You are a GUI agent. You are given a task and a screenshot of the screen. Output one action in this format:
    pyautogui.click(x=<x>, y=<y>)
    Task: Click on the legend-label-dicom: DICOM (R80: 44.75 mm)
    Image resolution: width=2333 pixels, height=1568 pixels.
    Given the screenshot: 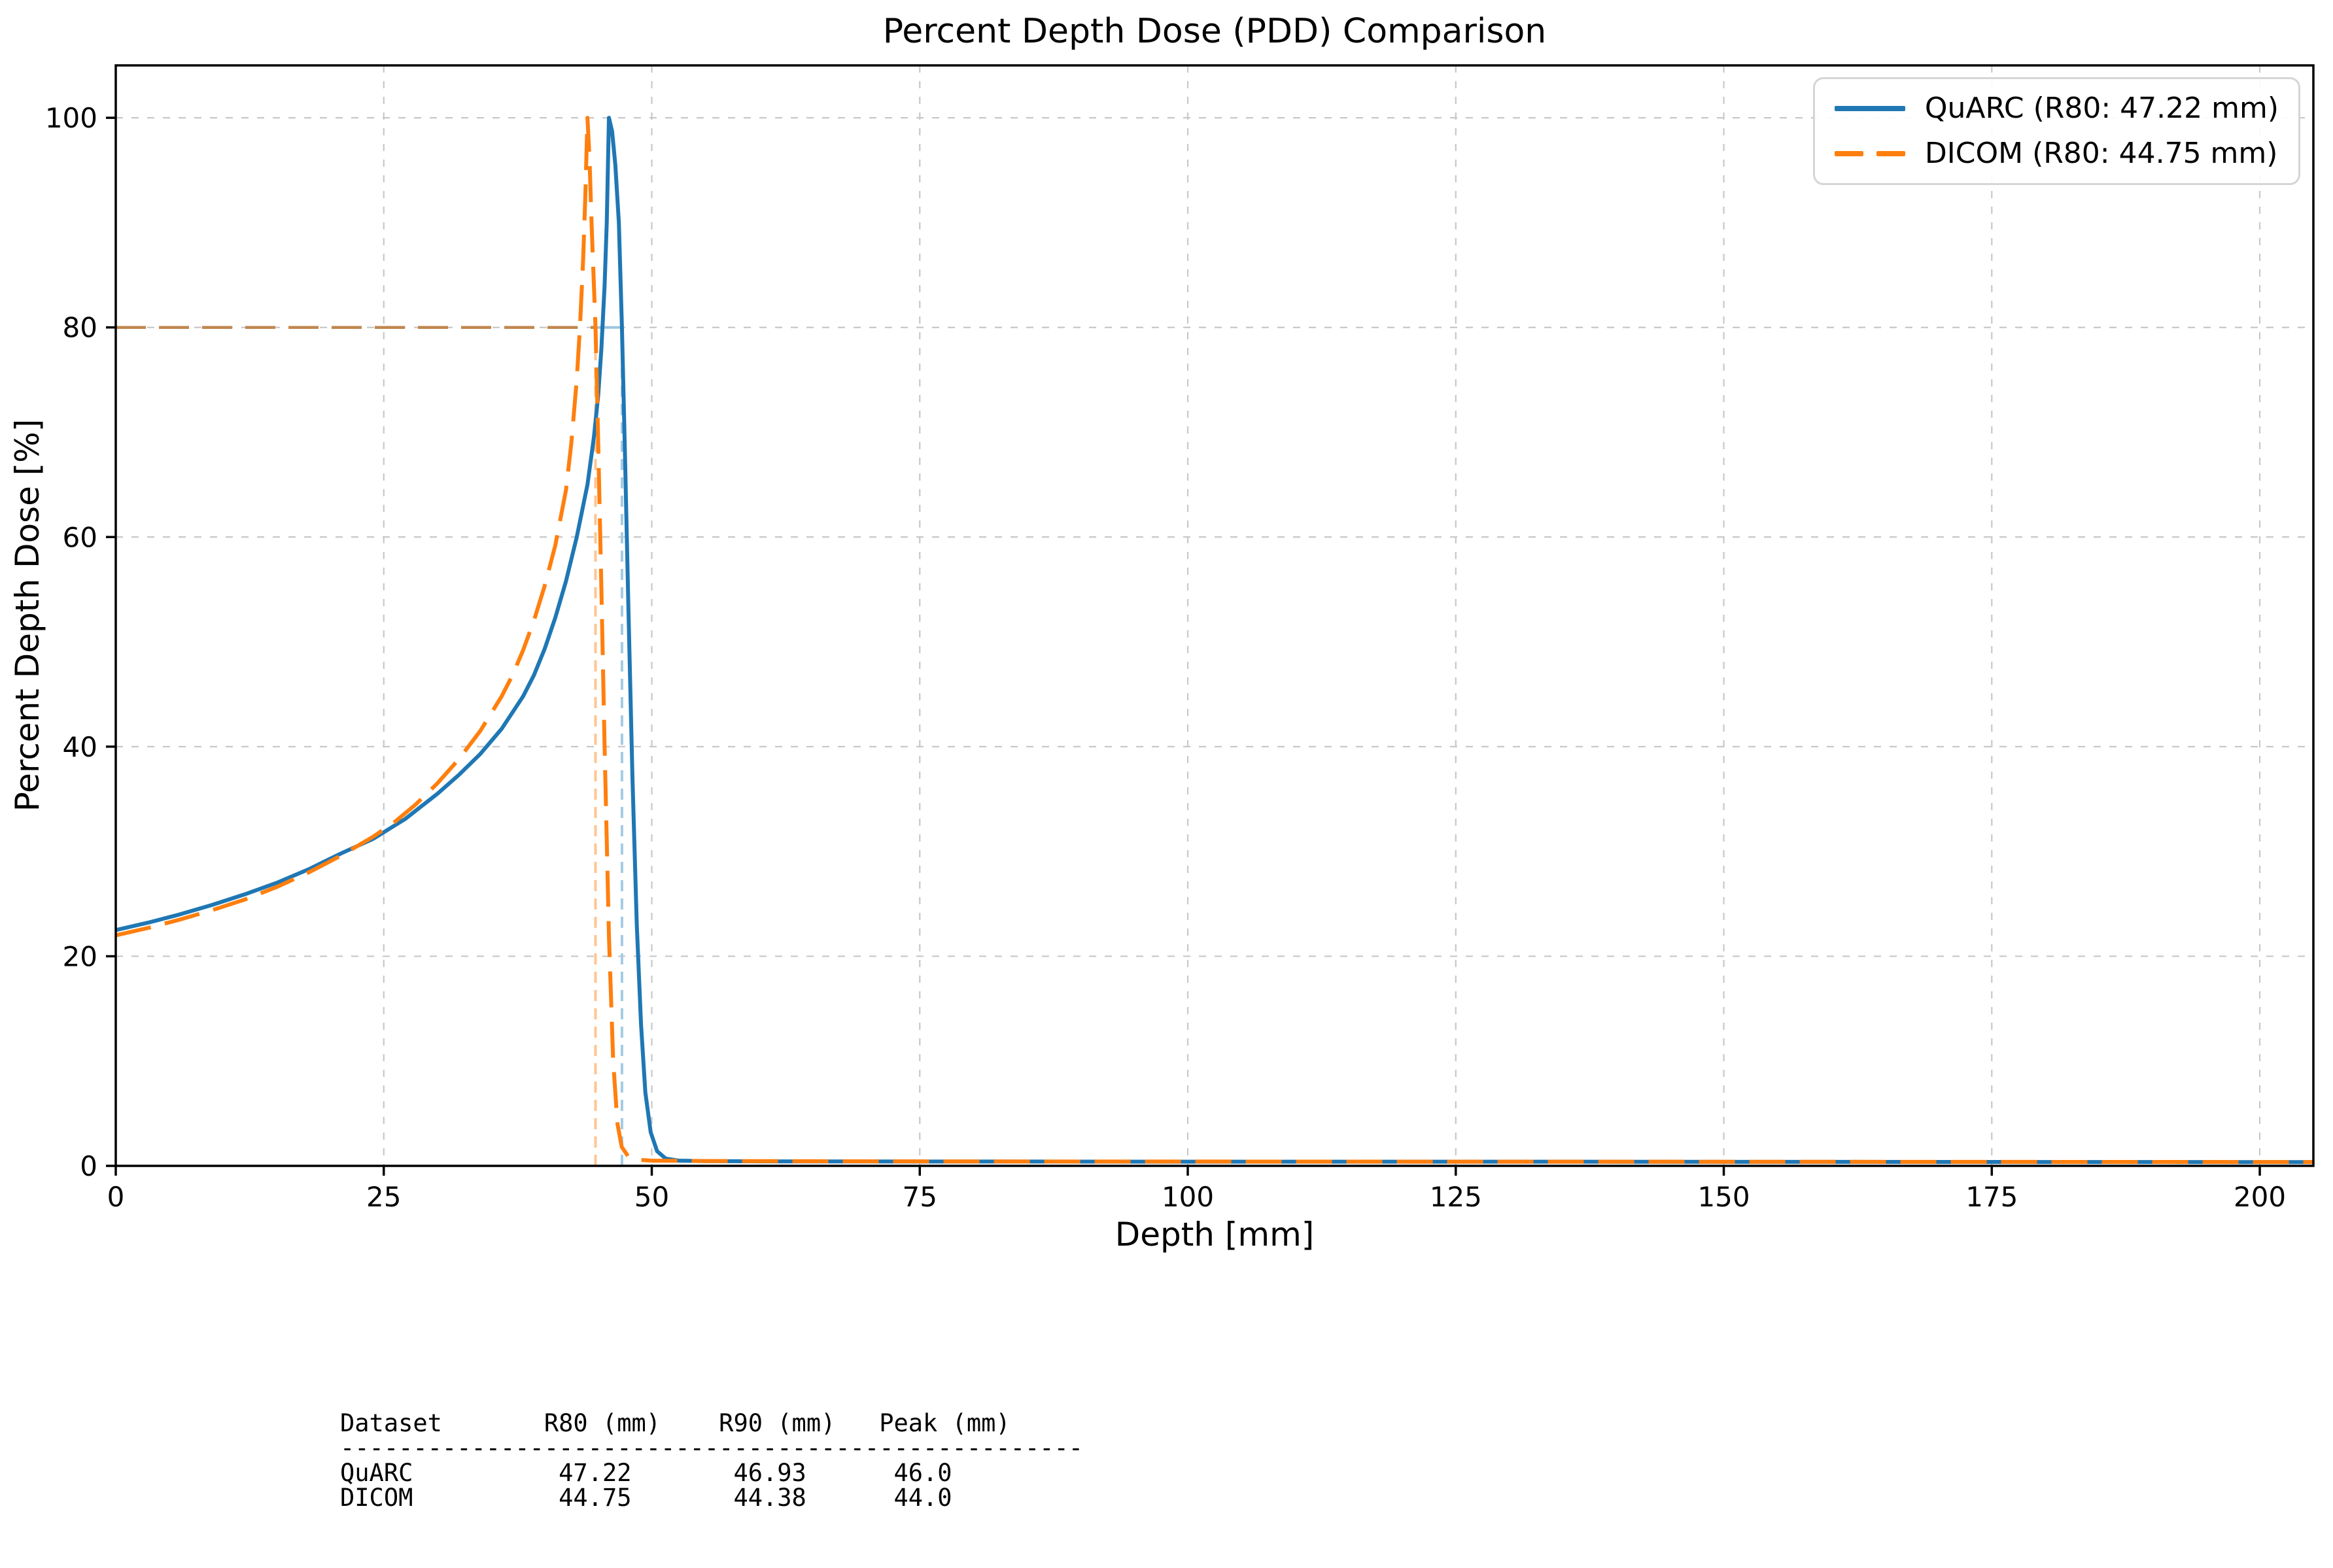 What is the action you would take?
    pyautogui.click(x=2101, y=153)
    